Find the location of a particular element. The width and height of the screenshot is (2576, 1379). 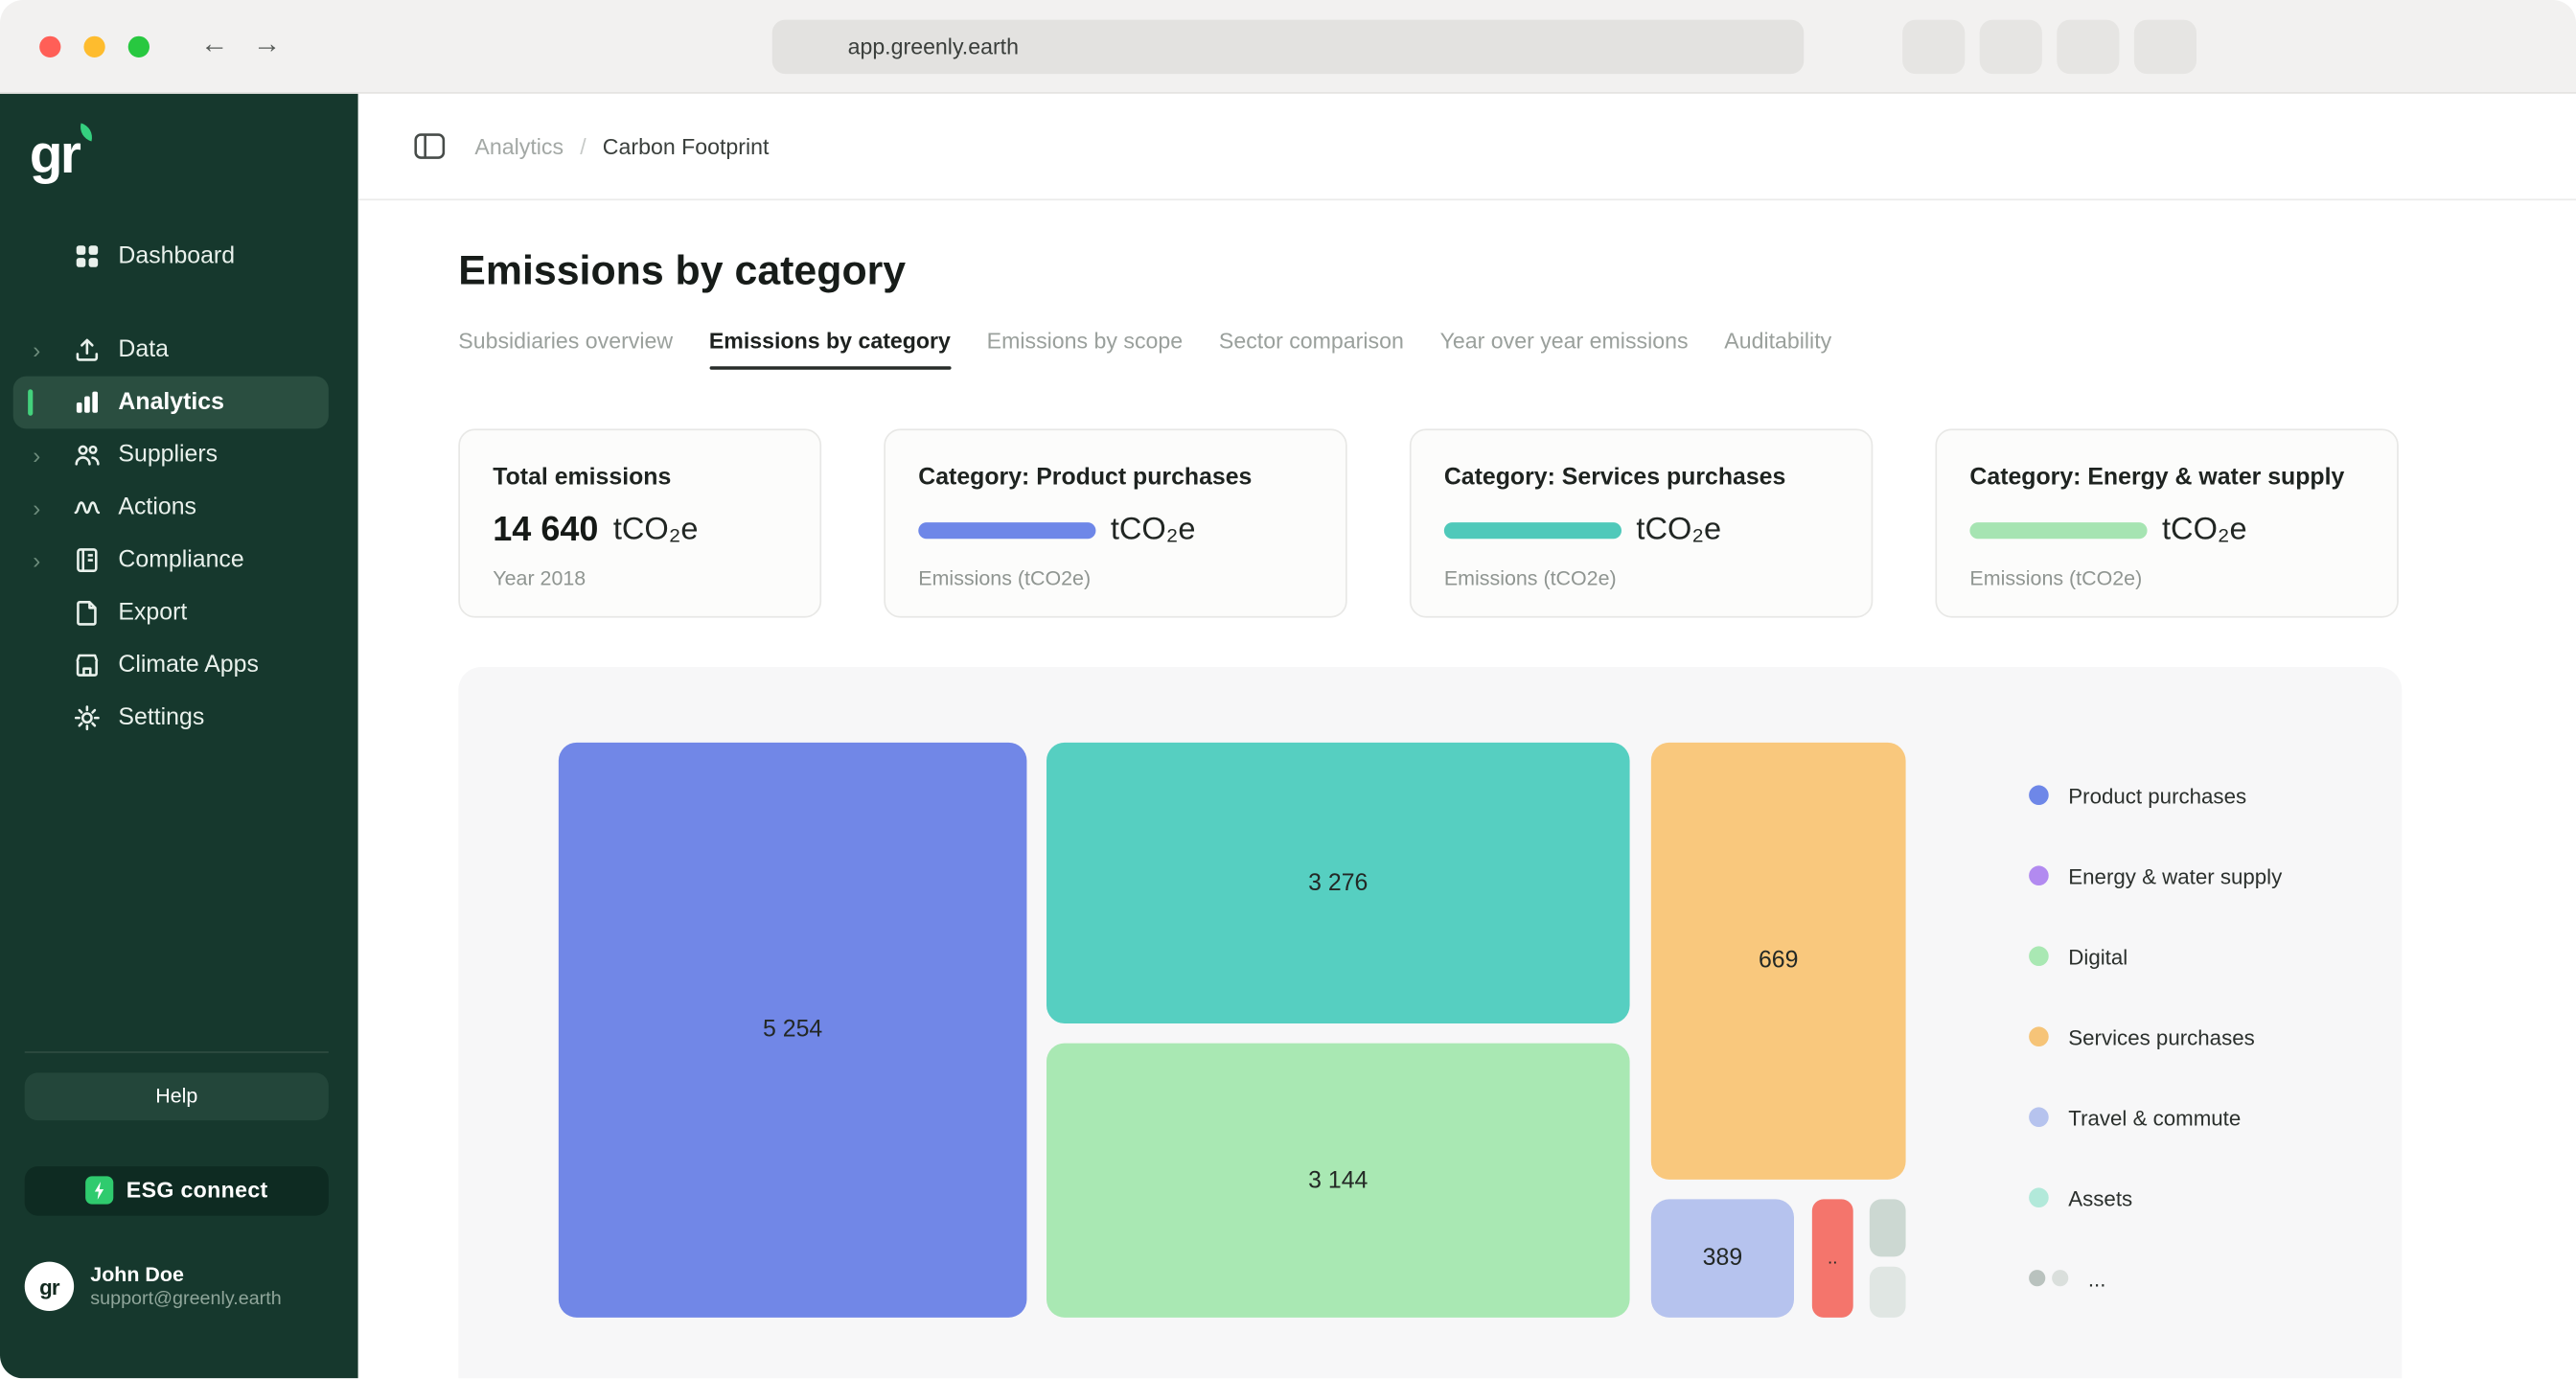

tab-auditability: Auditability is located at coordinates (1778, 341).